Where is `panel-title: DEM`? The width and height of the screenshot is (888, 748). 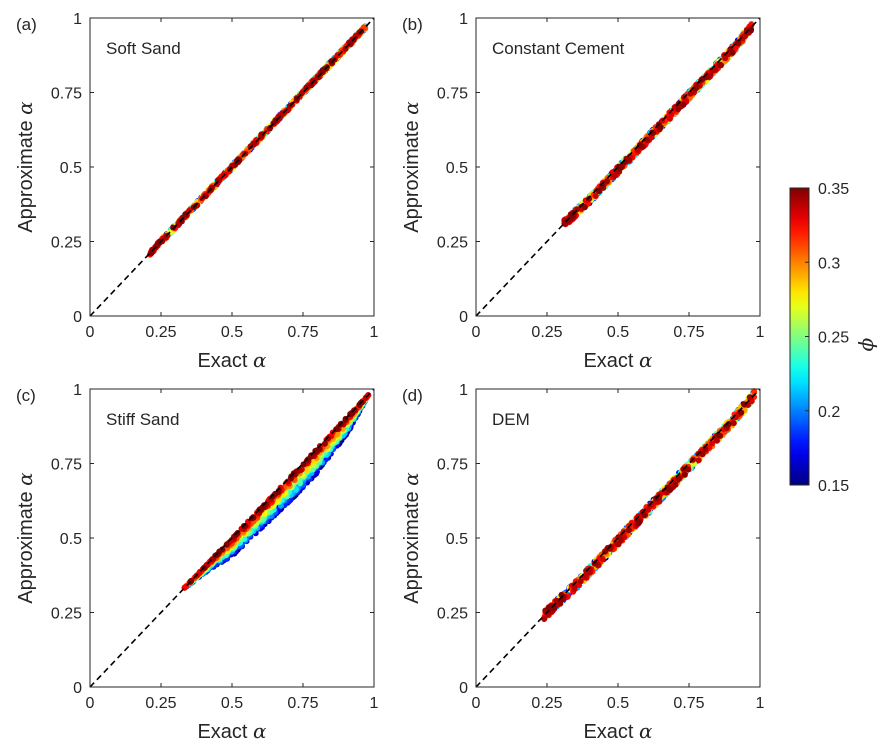 panel-title: DEM is located at coordinates (511, 419).